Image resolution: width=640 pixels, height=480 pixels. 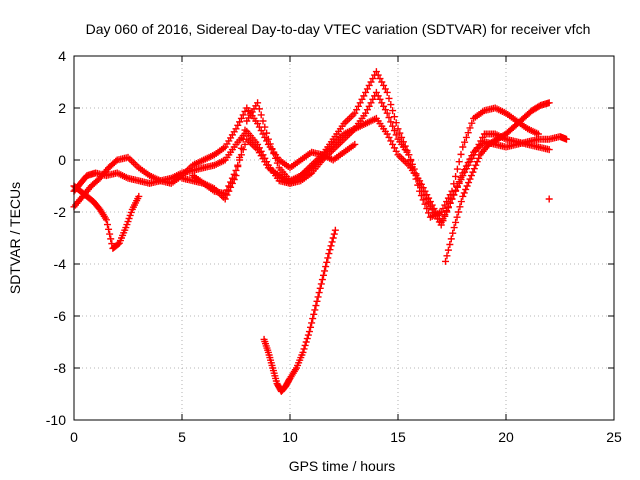 What do you see at coordinates (60, 368) in the screenshot?
I see `y-tick-label: -8` at bounding box center [60, 368].